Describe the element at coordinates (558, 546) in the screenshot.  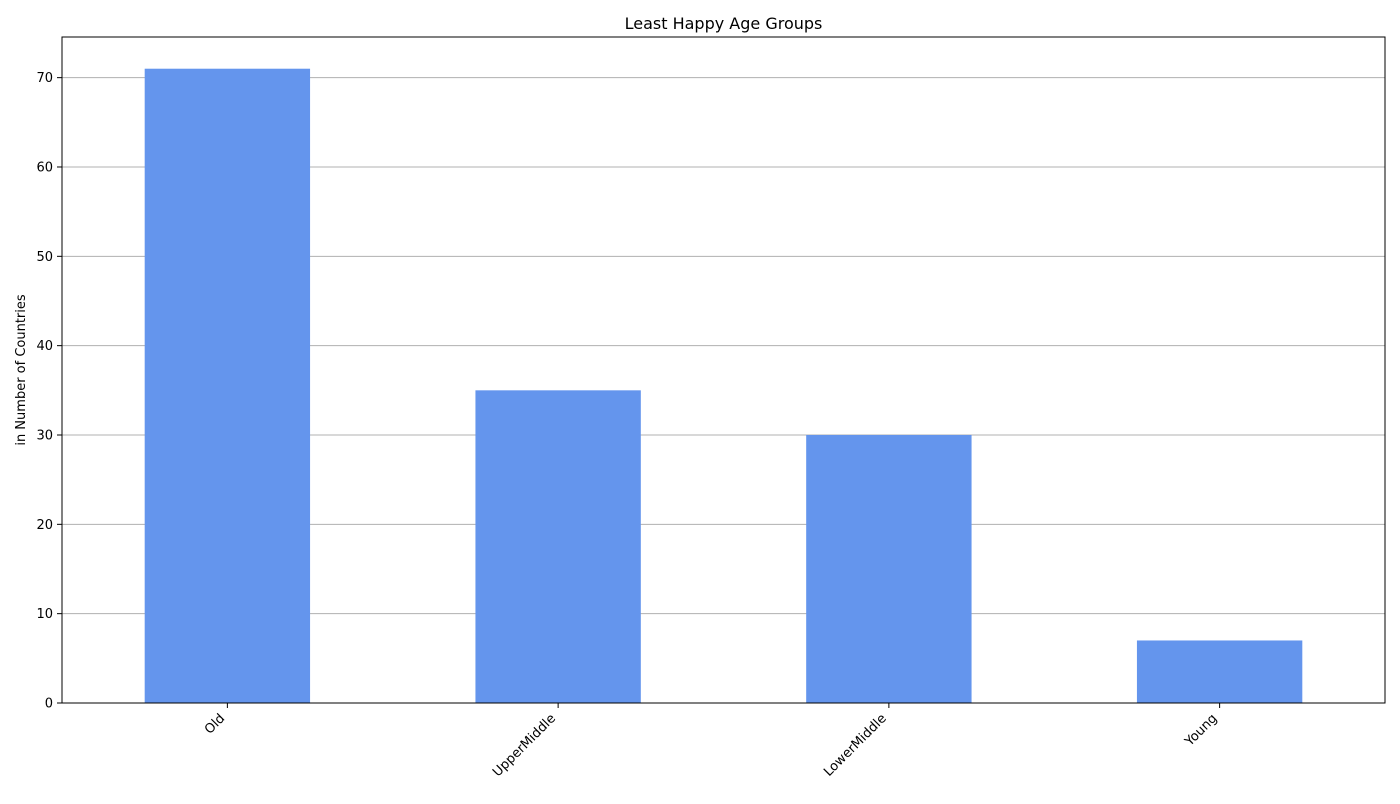
I see `bar-uppermiddle` at that location.